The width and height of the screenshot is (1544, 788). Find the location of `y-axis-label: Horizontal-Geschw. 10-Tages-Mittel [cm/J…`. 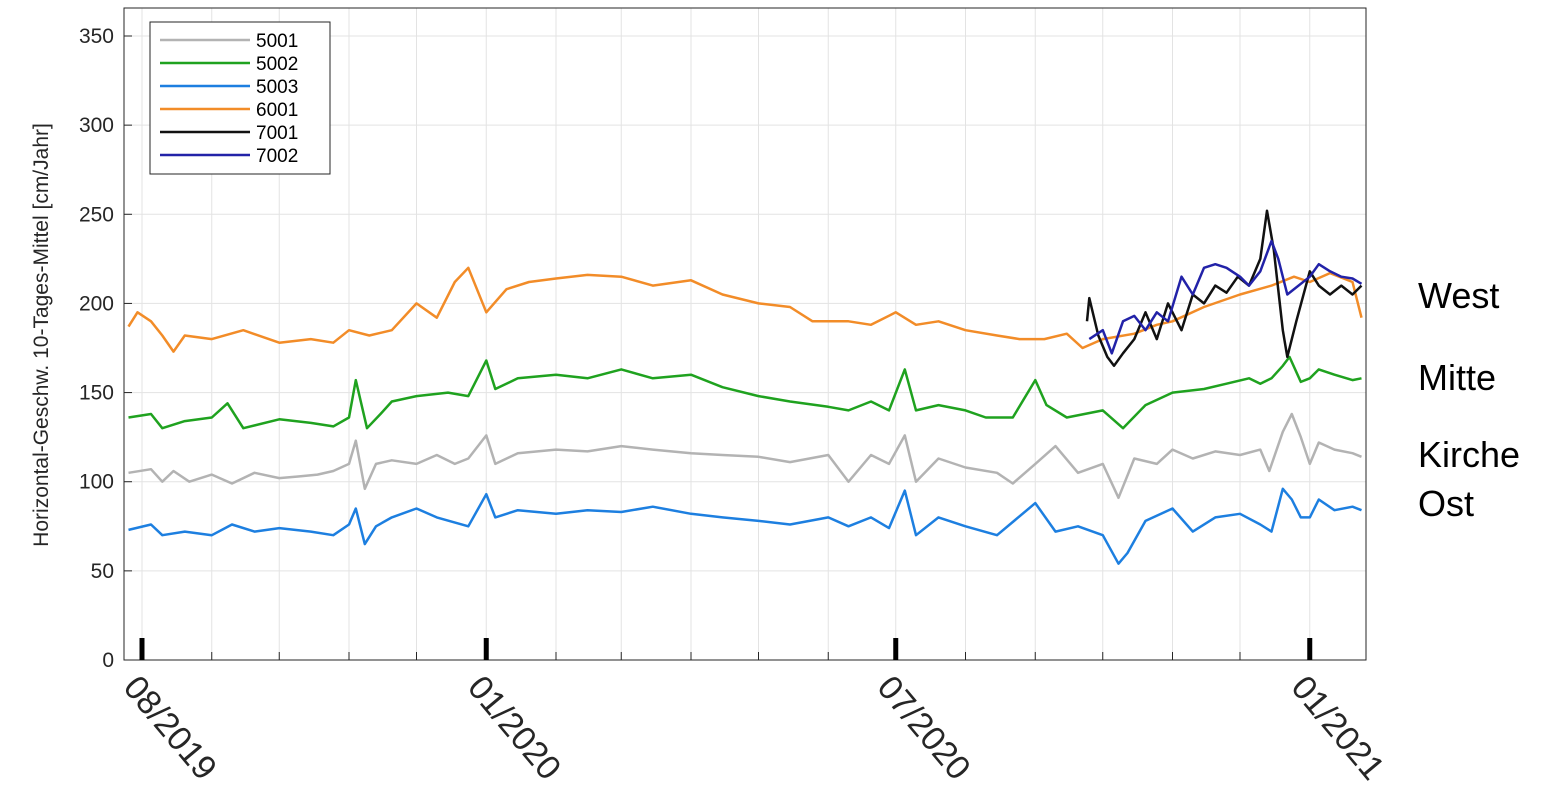

y-axis-label: Horizontal-Geschw. 10-Tages-Mittel [cm/J… is located at coordinates (41, 335).